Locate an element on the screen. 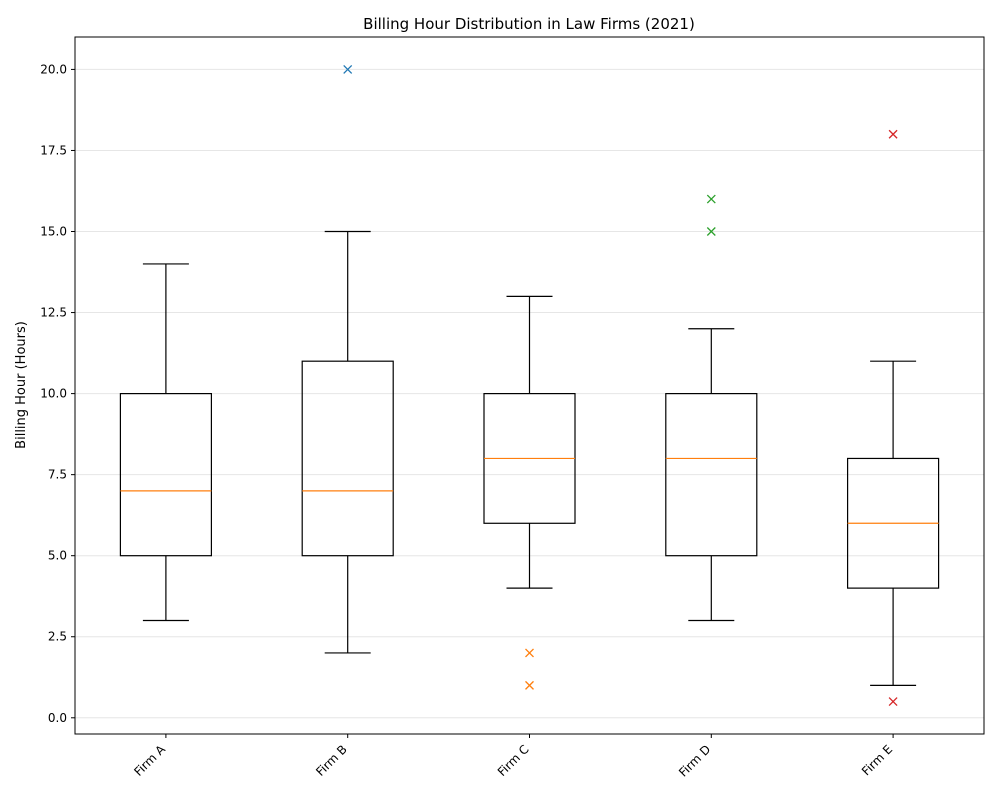 The height and width of the screenshot is (800, 1000). y-tick-label: 12.5 is located at coordinates (53, 313).